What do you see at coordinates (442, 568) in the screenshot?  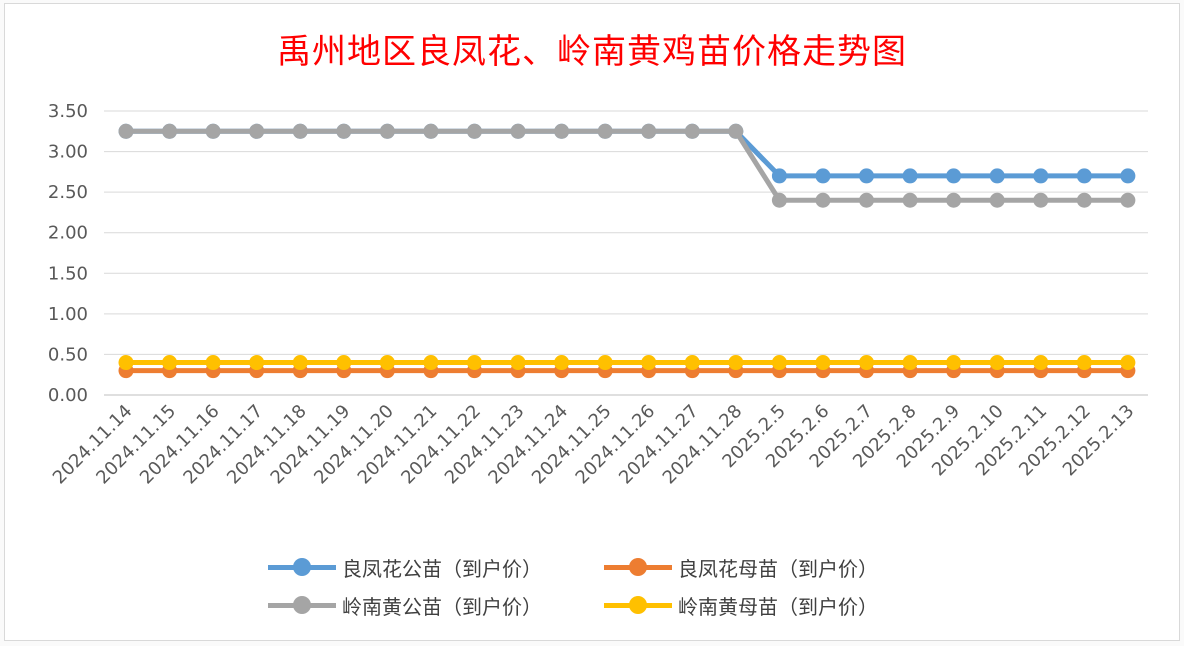 I see `legend-label: 良凤花公苗（到户价）` at bounding box center [442, 568].